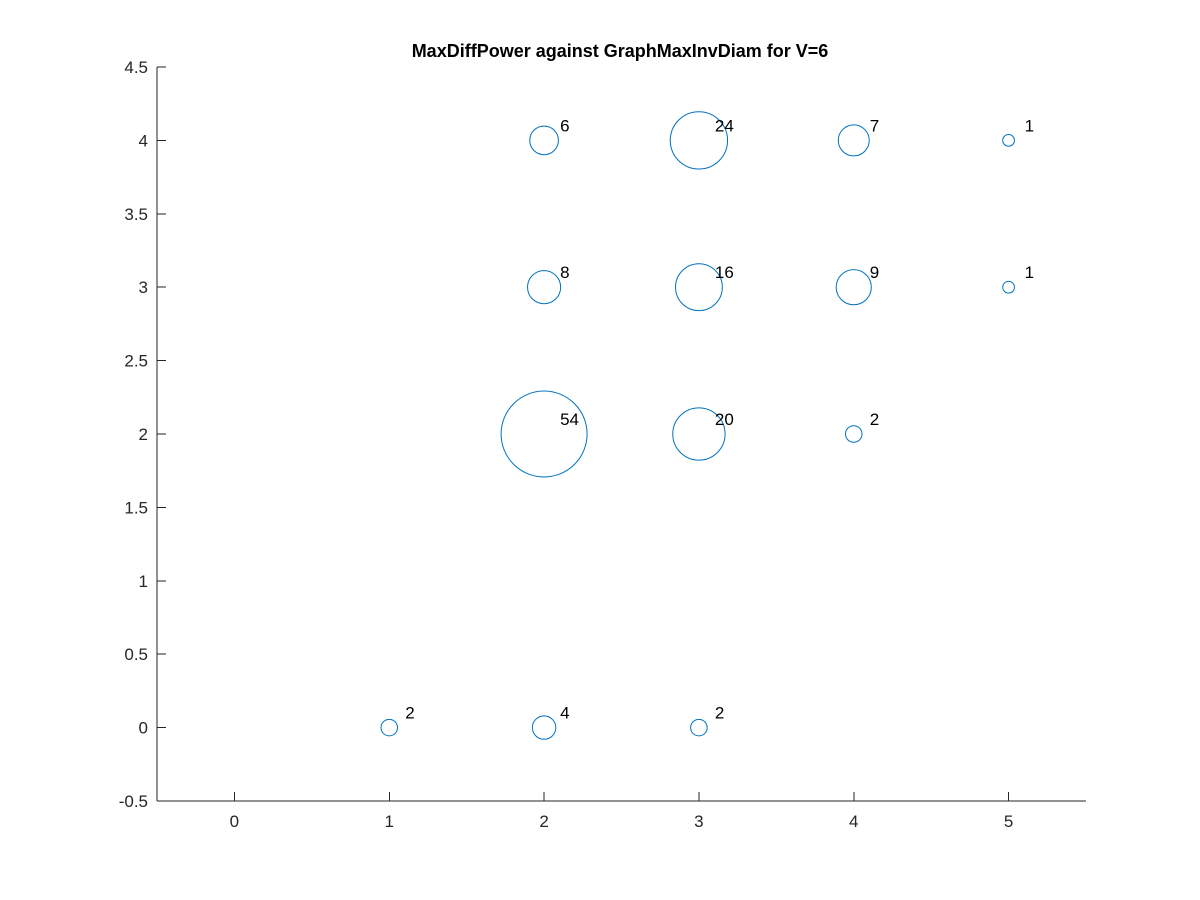 This screenshot has height=900, width=1200. I want to click on data-point-label: 16, so click(724, 272).